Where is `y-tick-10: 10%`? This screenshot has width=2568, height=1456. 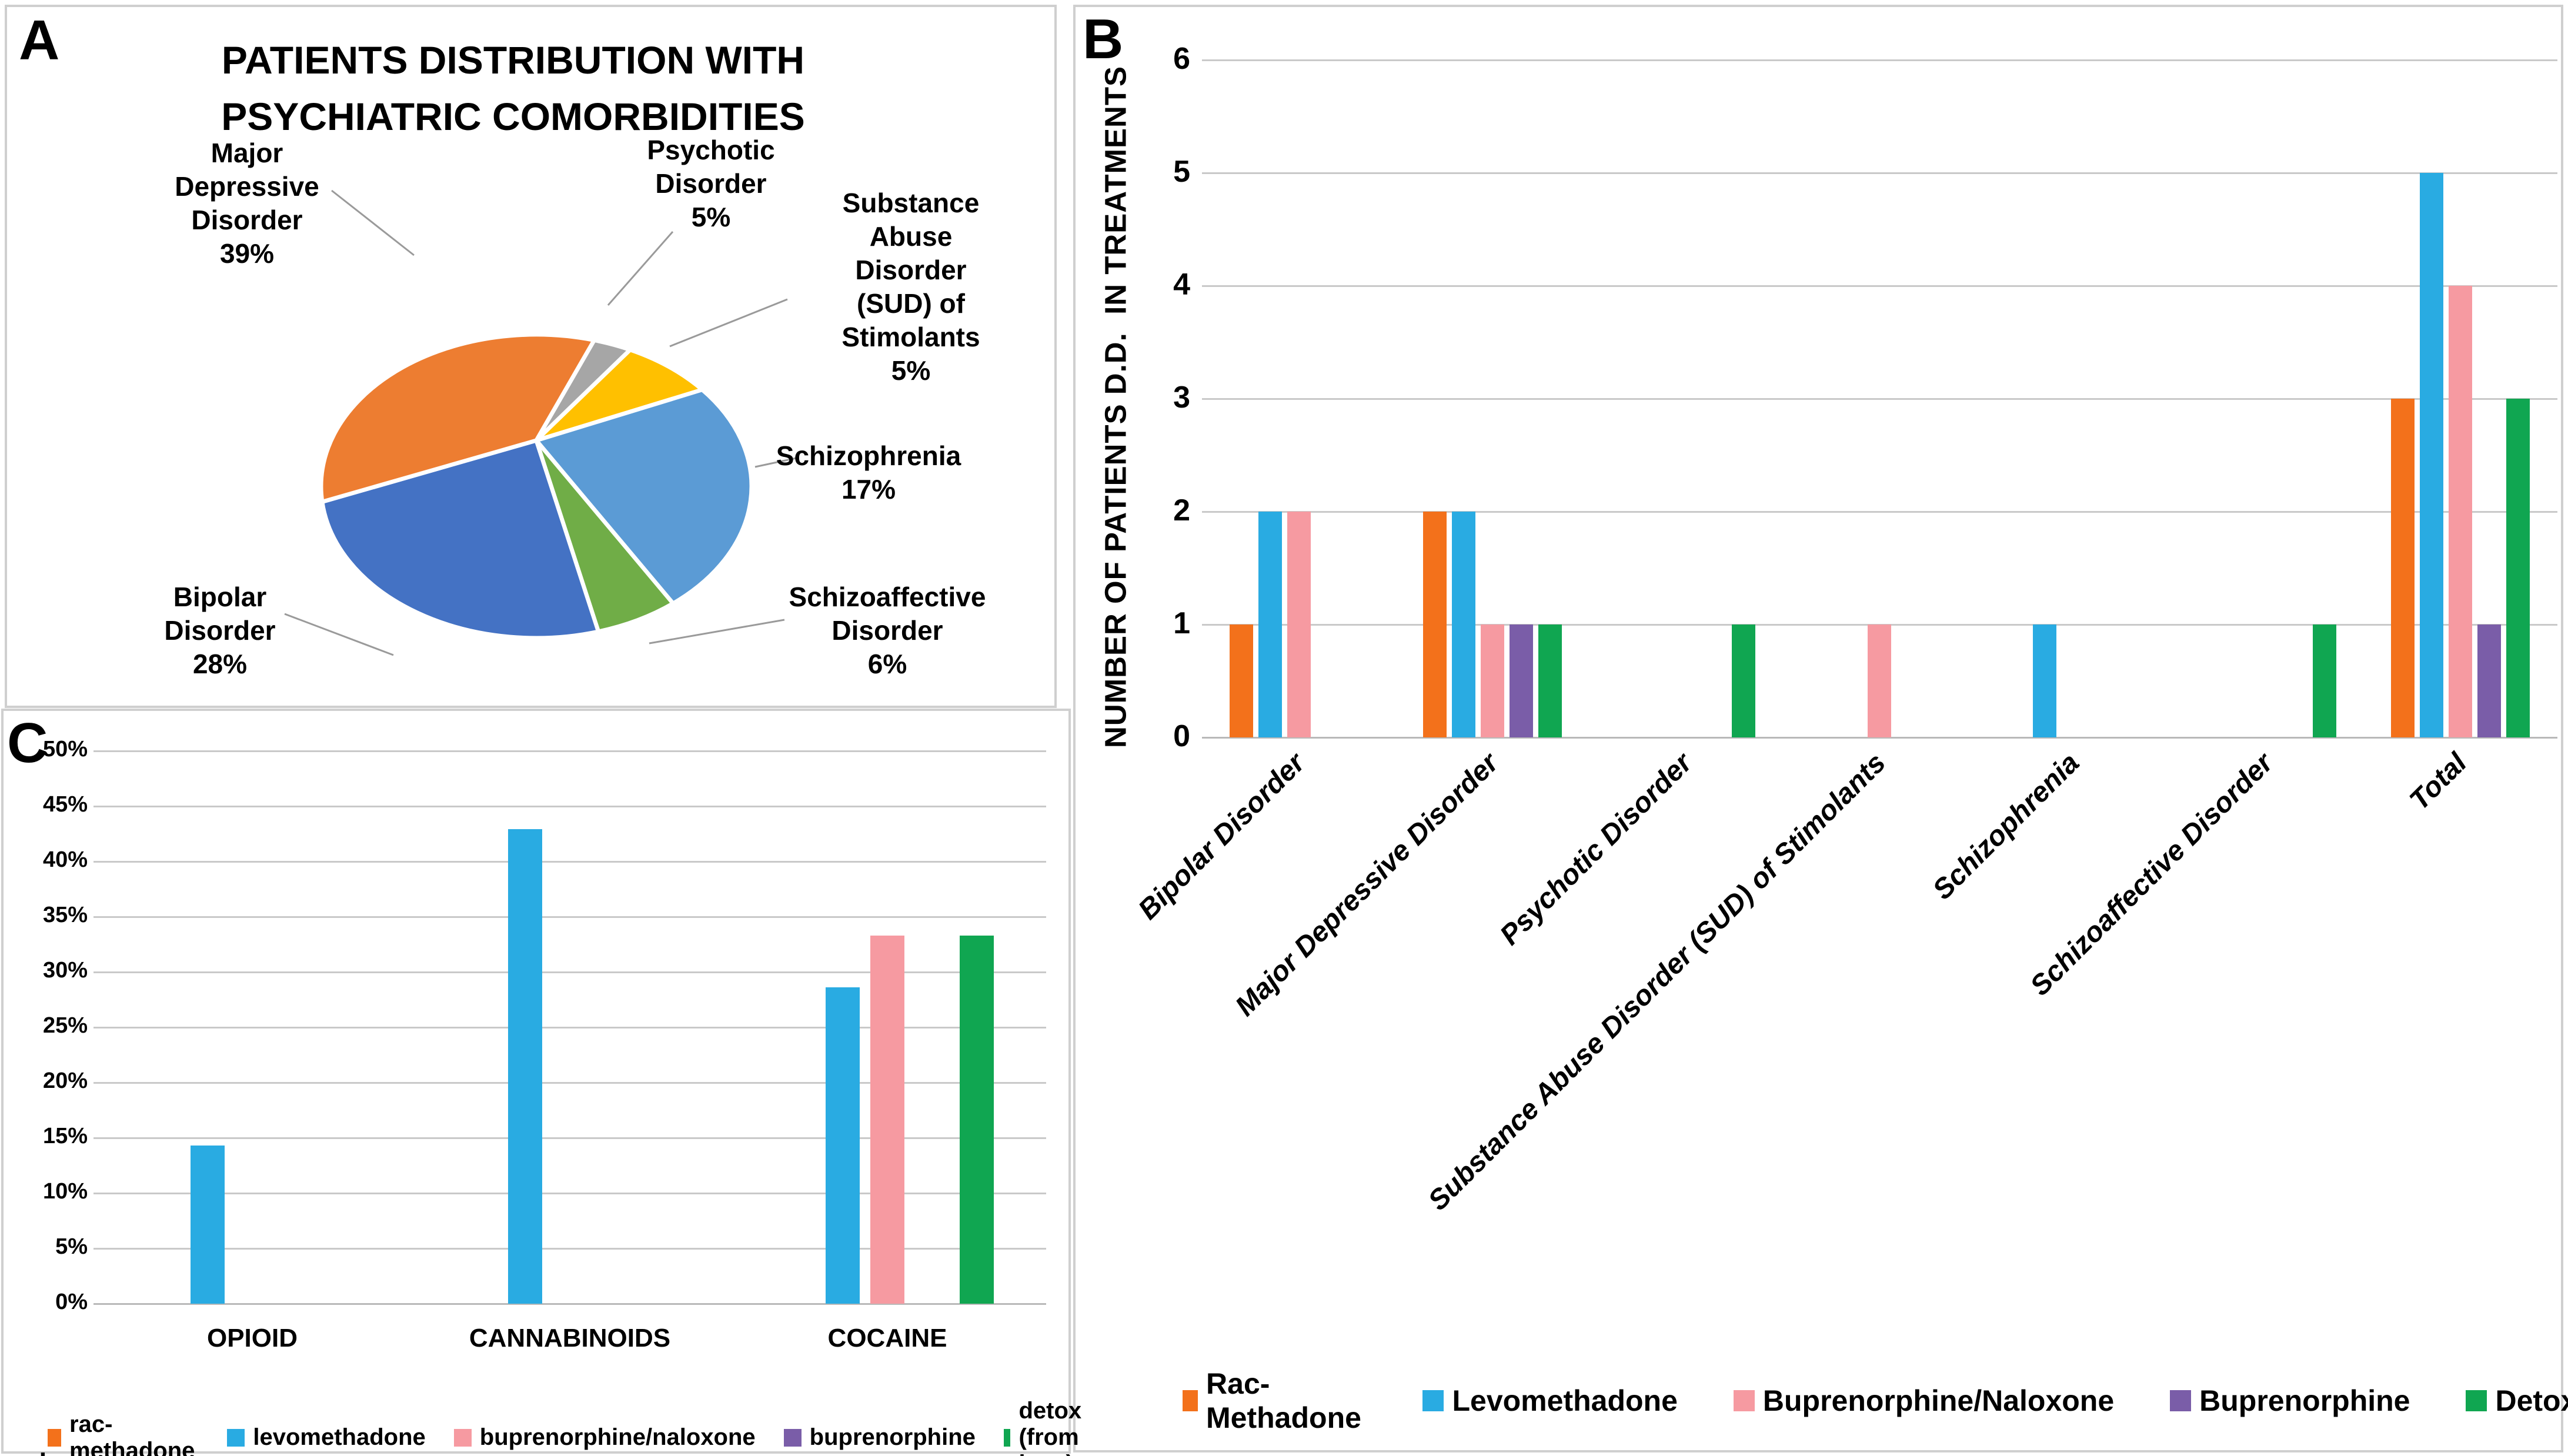 y-tick-10: 10% is located at coordinates (65, 1191).